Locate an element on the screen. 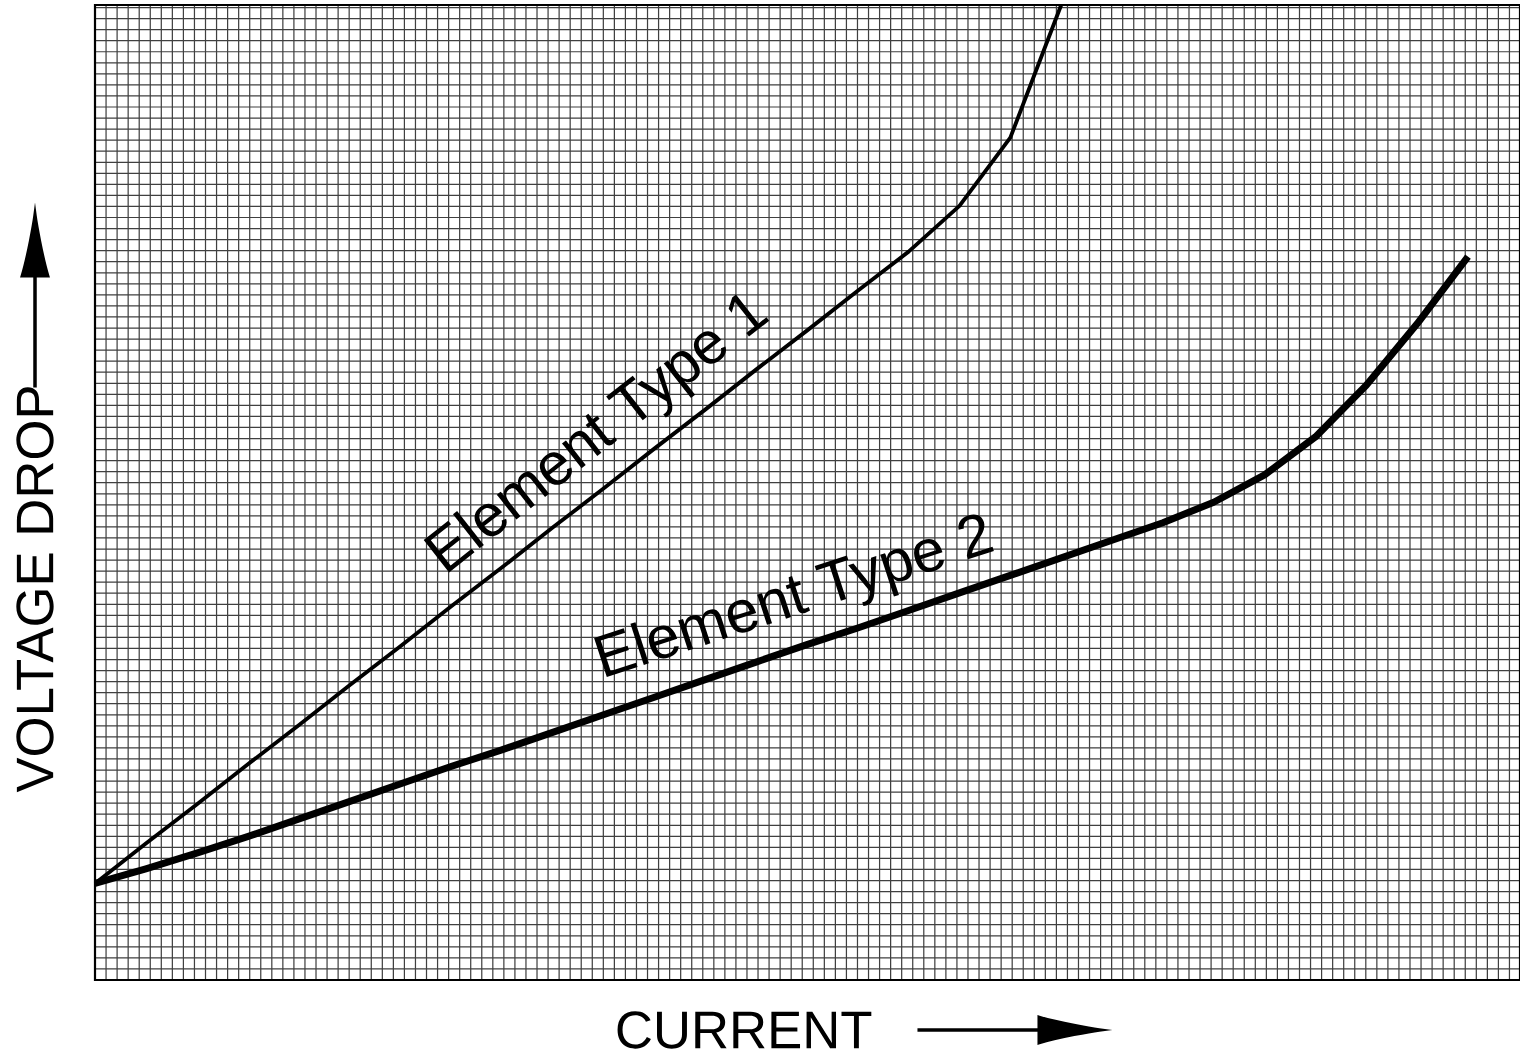  text: Element Type 2 is located at coordinates (794, 596).